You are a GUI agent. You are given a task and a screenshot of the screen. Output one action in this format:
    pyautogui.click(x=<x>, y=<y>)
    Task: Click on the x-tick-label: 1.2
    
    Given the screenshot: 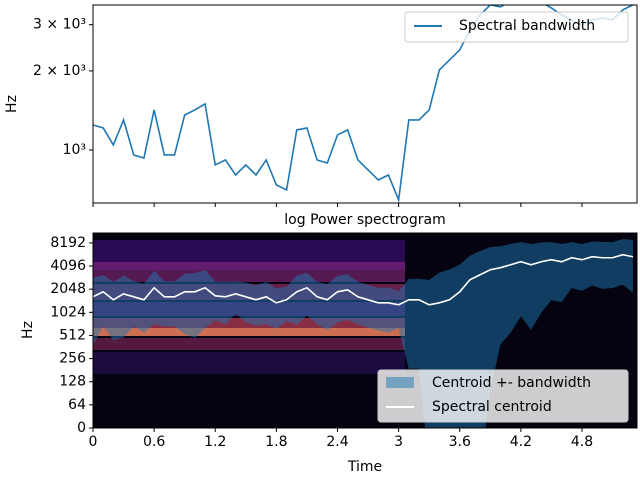 What is the action you would take?
    pyautogui.click(x=215, y=442)
    